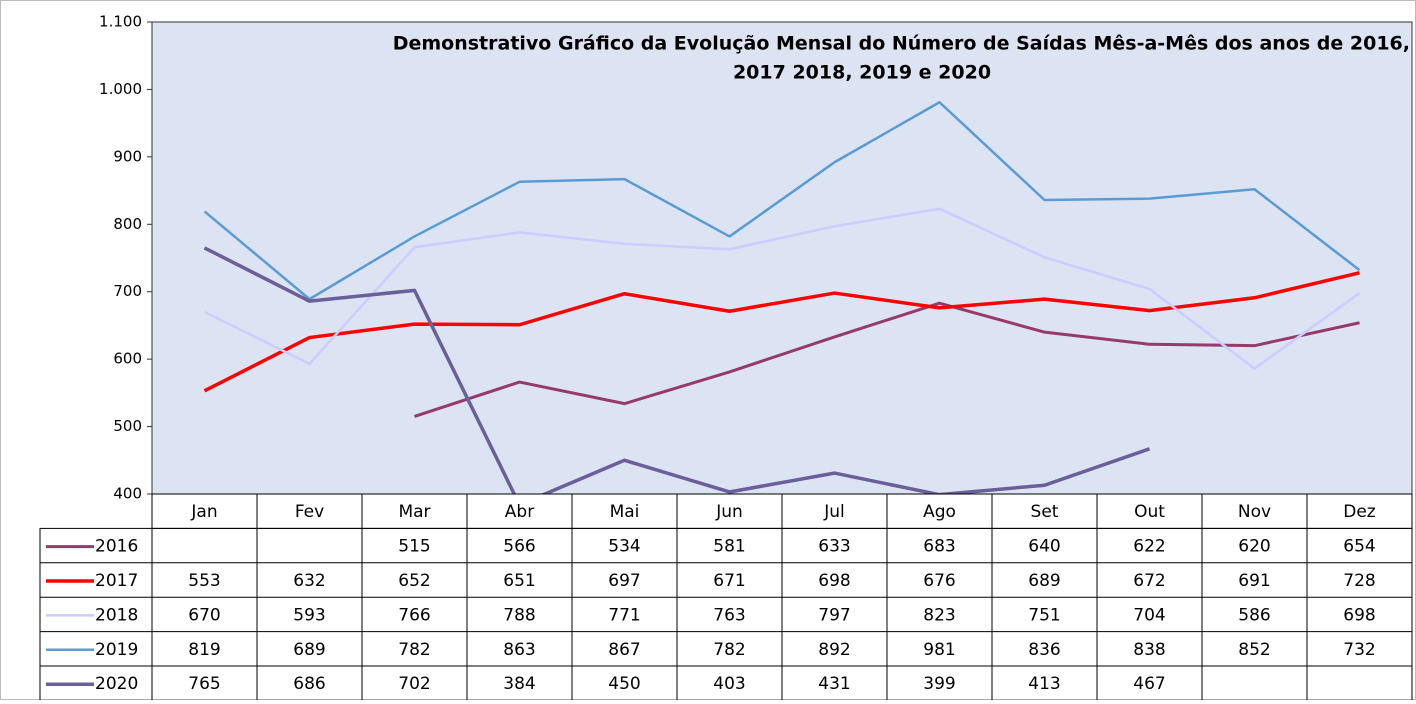  Describe the element at coordinates (204, 684) in the screenshot. I see `table-value: 765` at that location.